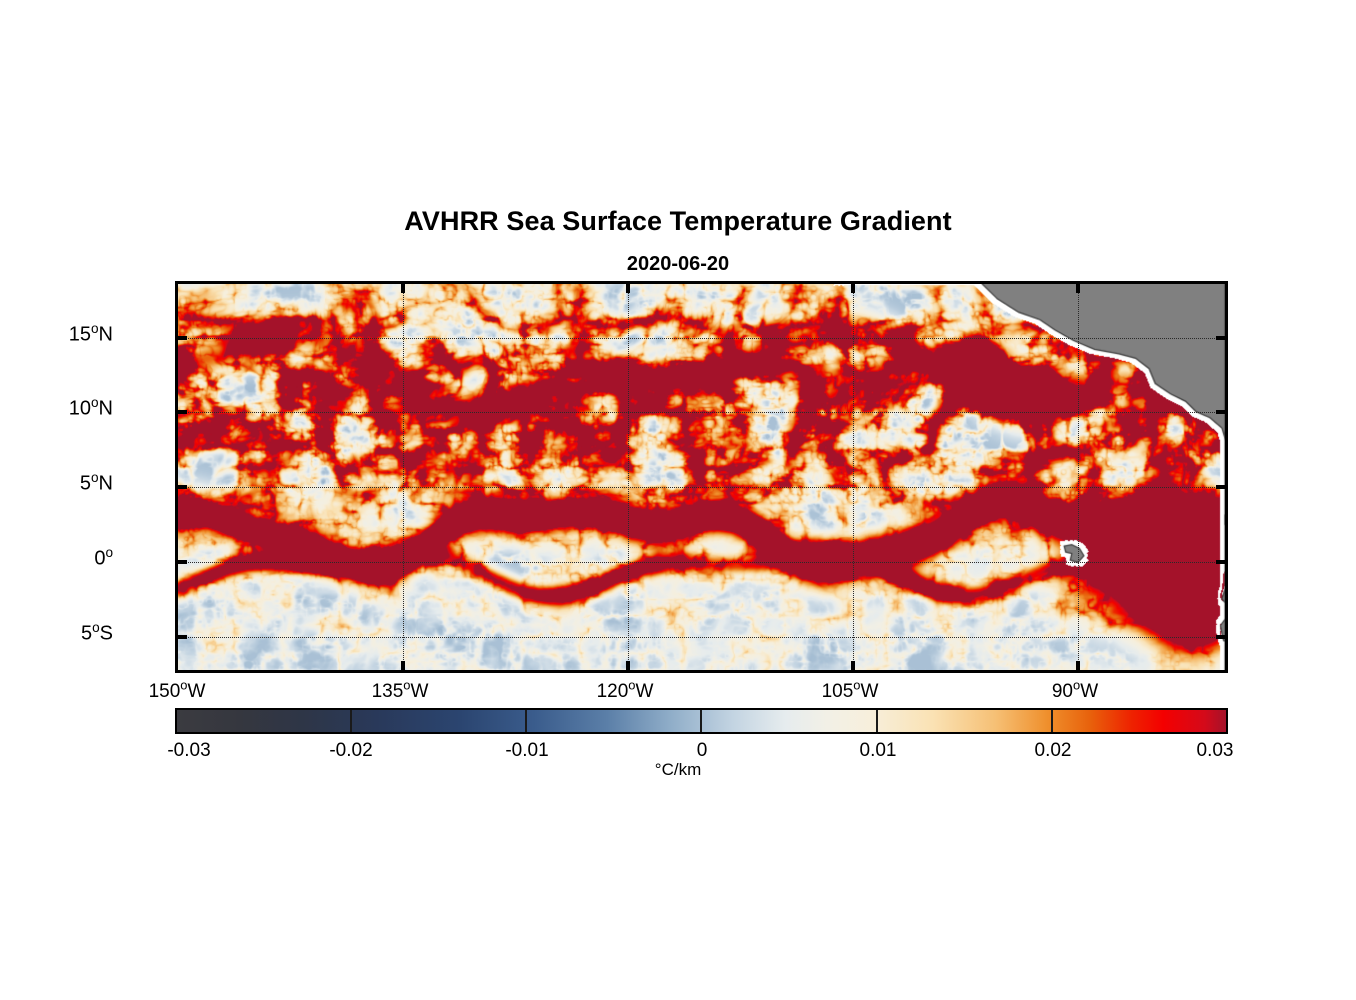 This screenshot has width=1356, height=1000. I want to click on xtick-label-90w: 90oW, so click(1075, 689).